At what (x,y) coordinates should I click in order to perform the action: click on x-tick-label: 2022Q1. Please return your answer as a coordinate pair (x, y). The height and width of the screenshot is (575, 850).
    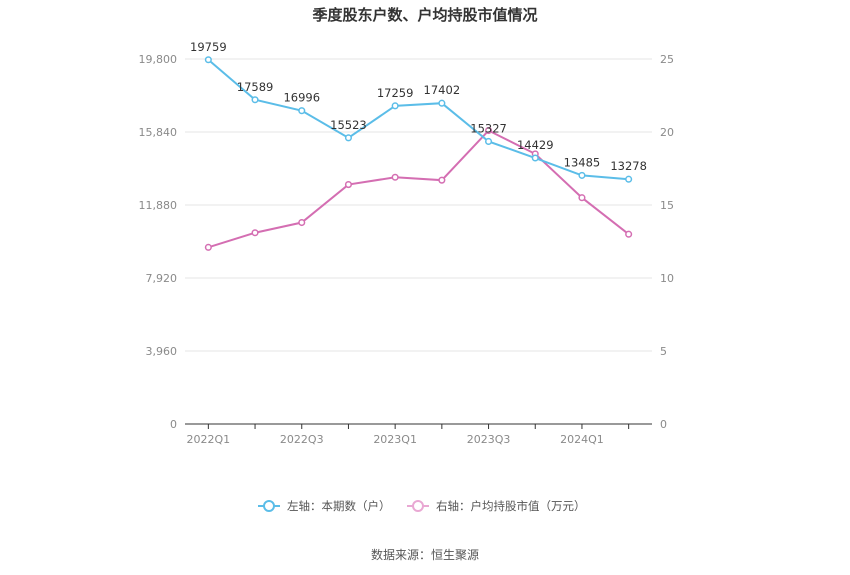
    Looking at the image, I should click on (209, 439).